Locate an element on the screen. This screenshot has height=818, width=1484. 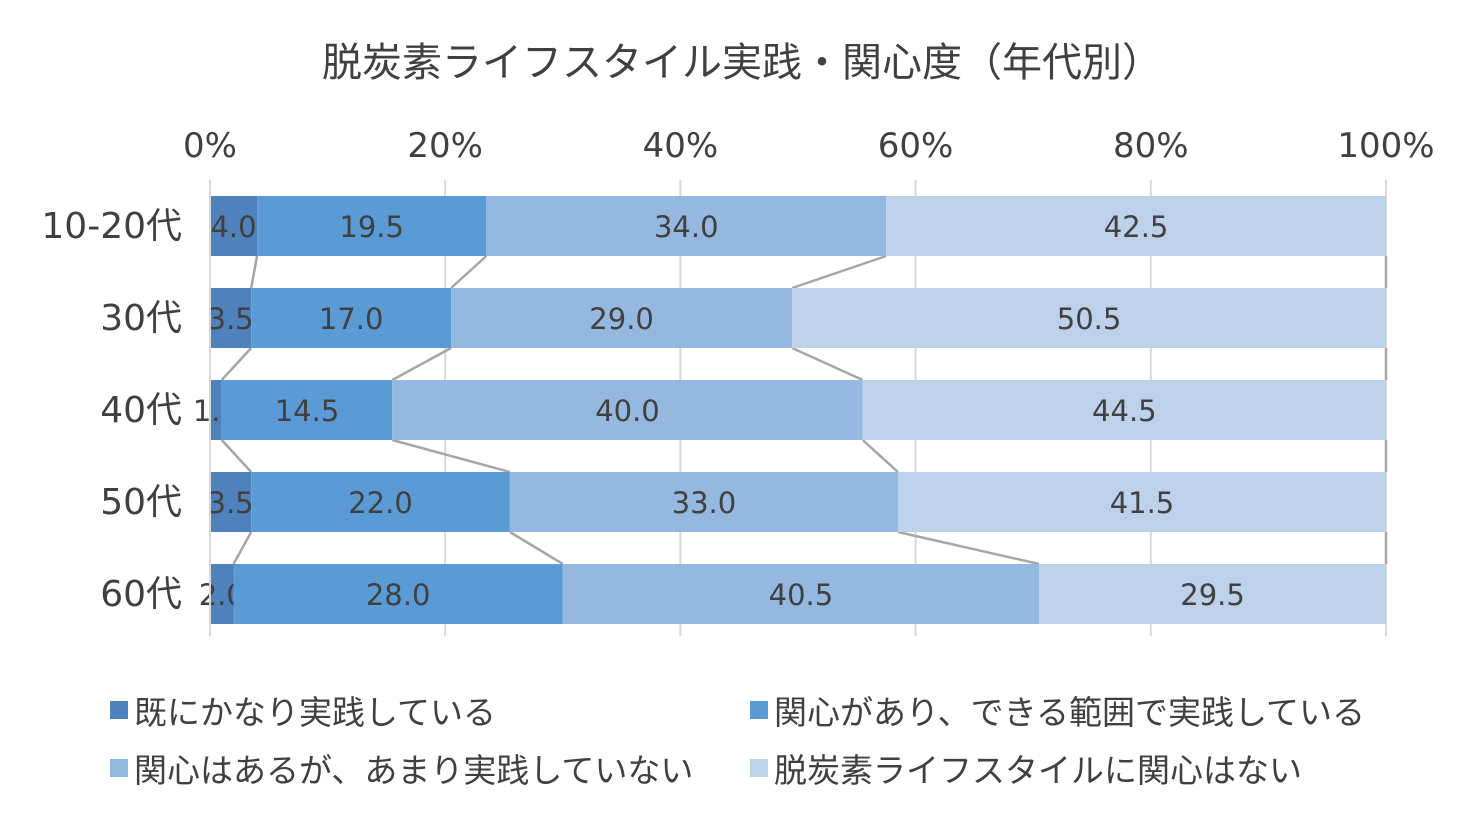
data-label: 17.0 is located at coordinates (351, 319).